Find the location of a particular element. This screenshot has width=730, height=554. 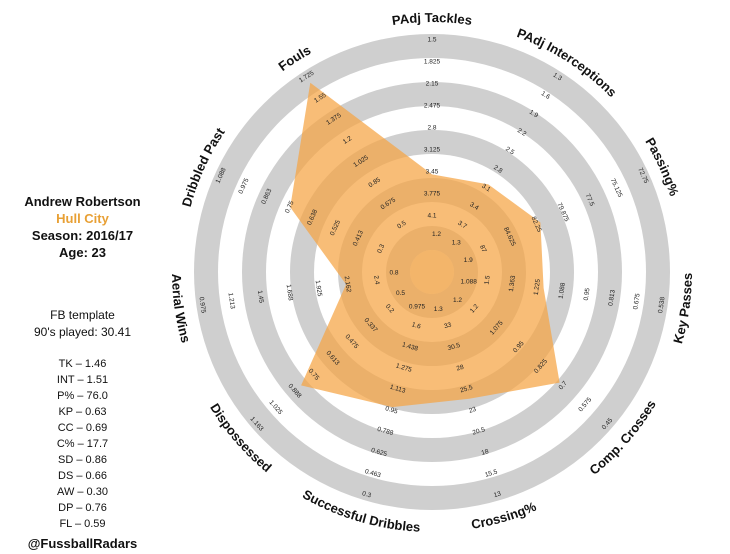

axis-label: PAdj Tackles is located at coordinates (432, 19).